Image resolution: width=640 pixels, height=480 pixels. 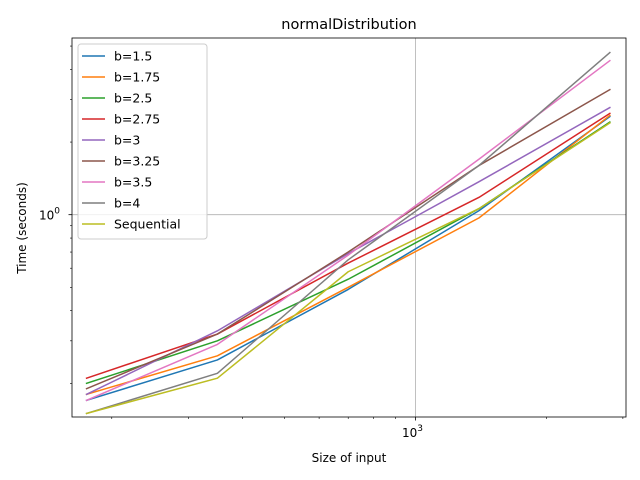 I want to click on legend-entry: b=4, so click(x=127, y=203).